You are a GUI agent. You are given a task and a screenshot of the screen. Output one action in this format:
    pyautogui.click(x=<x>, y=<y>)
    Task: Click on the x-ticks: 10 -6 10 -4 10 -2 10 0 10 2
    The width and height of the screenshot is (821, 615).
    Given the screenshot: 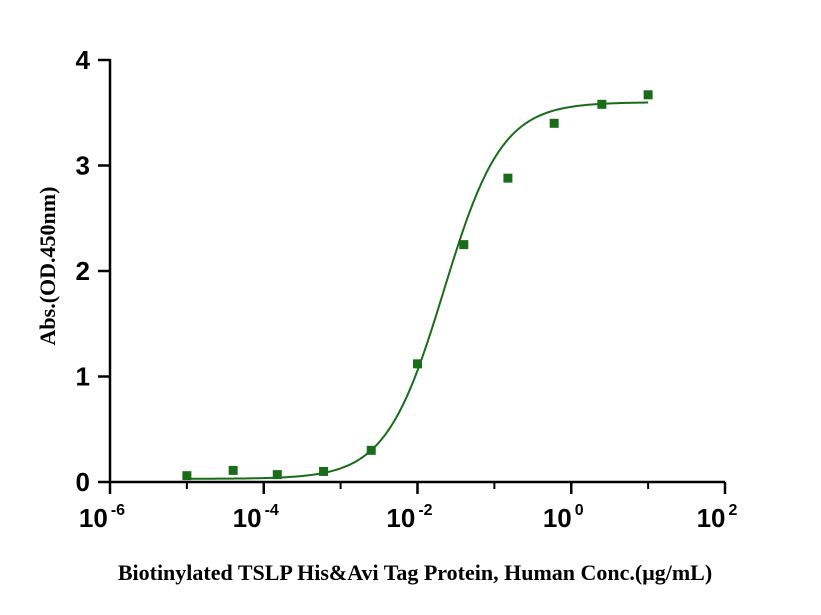 What is the action you would take?
    pyautogui.click(x=408, y=507)
    